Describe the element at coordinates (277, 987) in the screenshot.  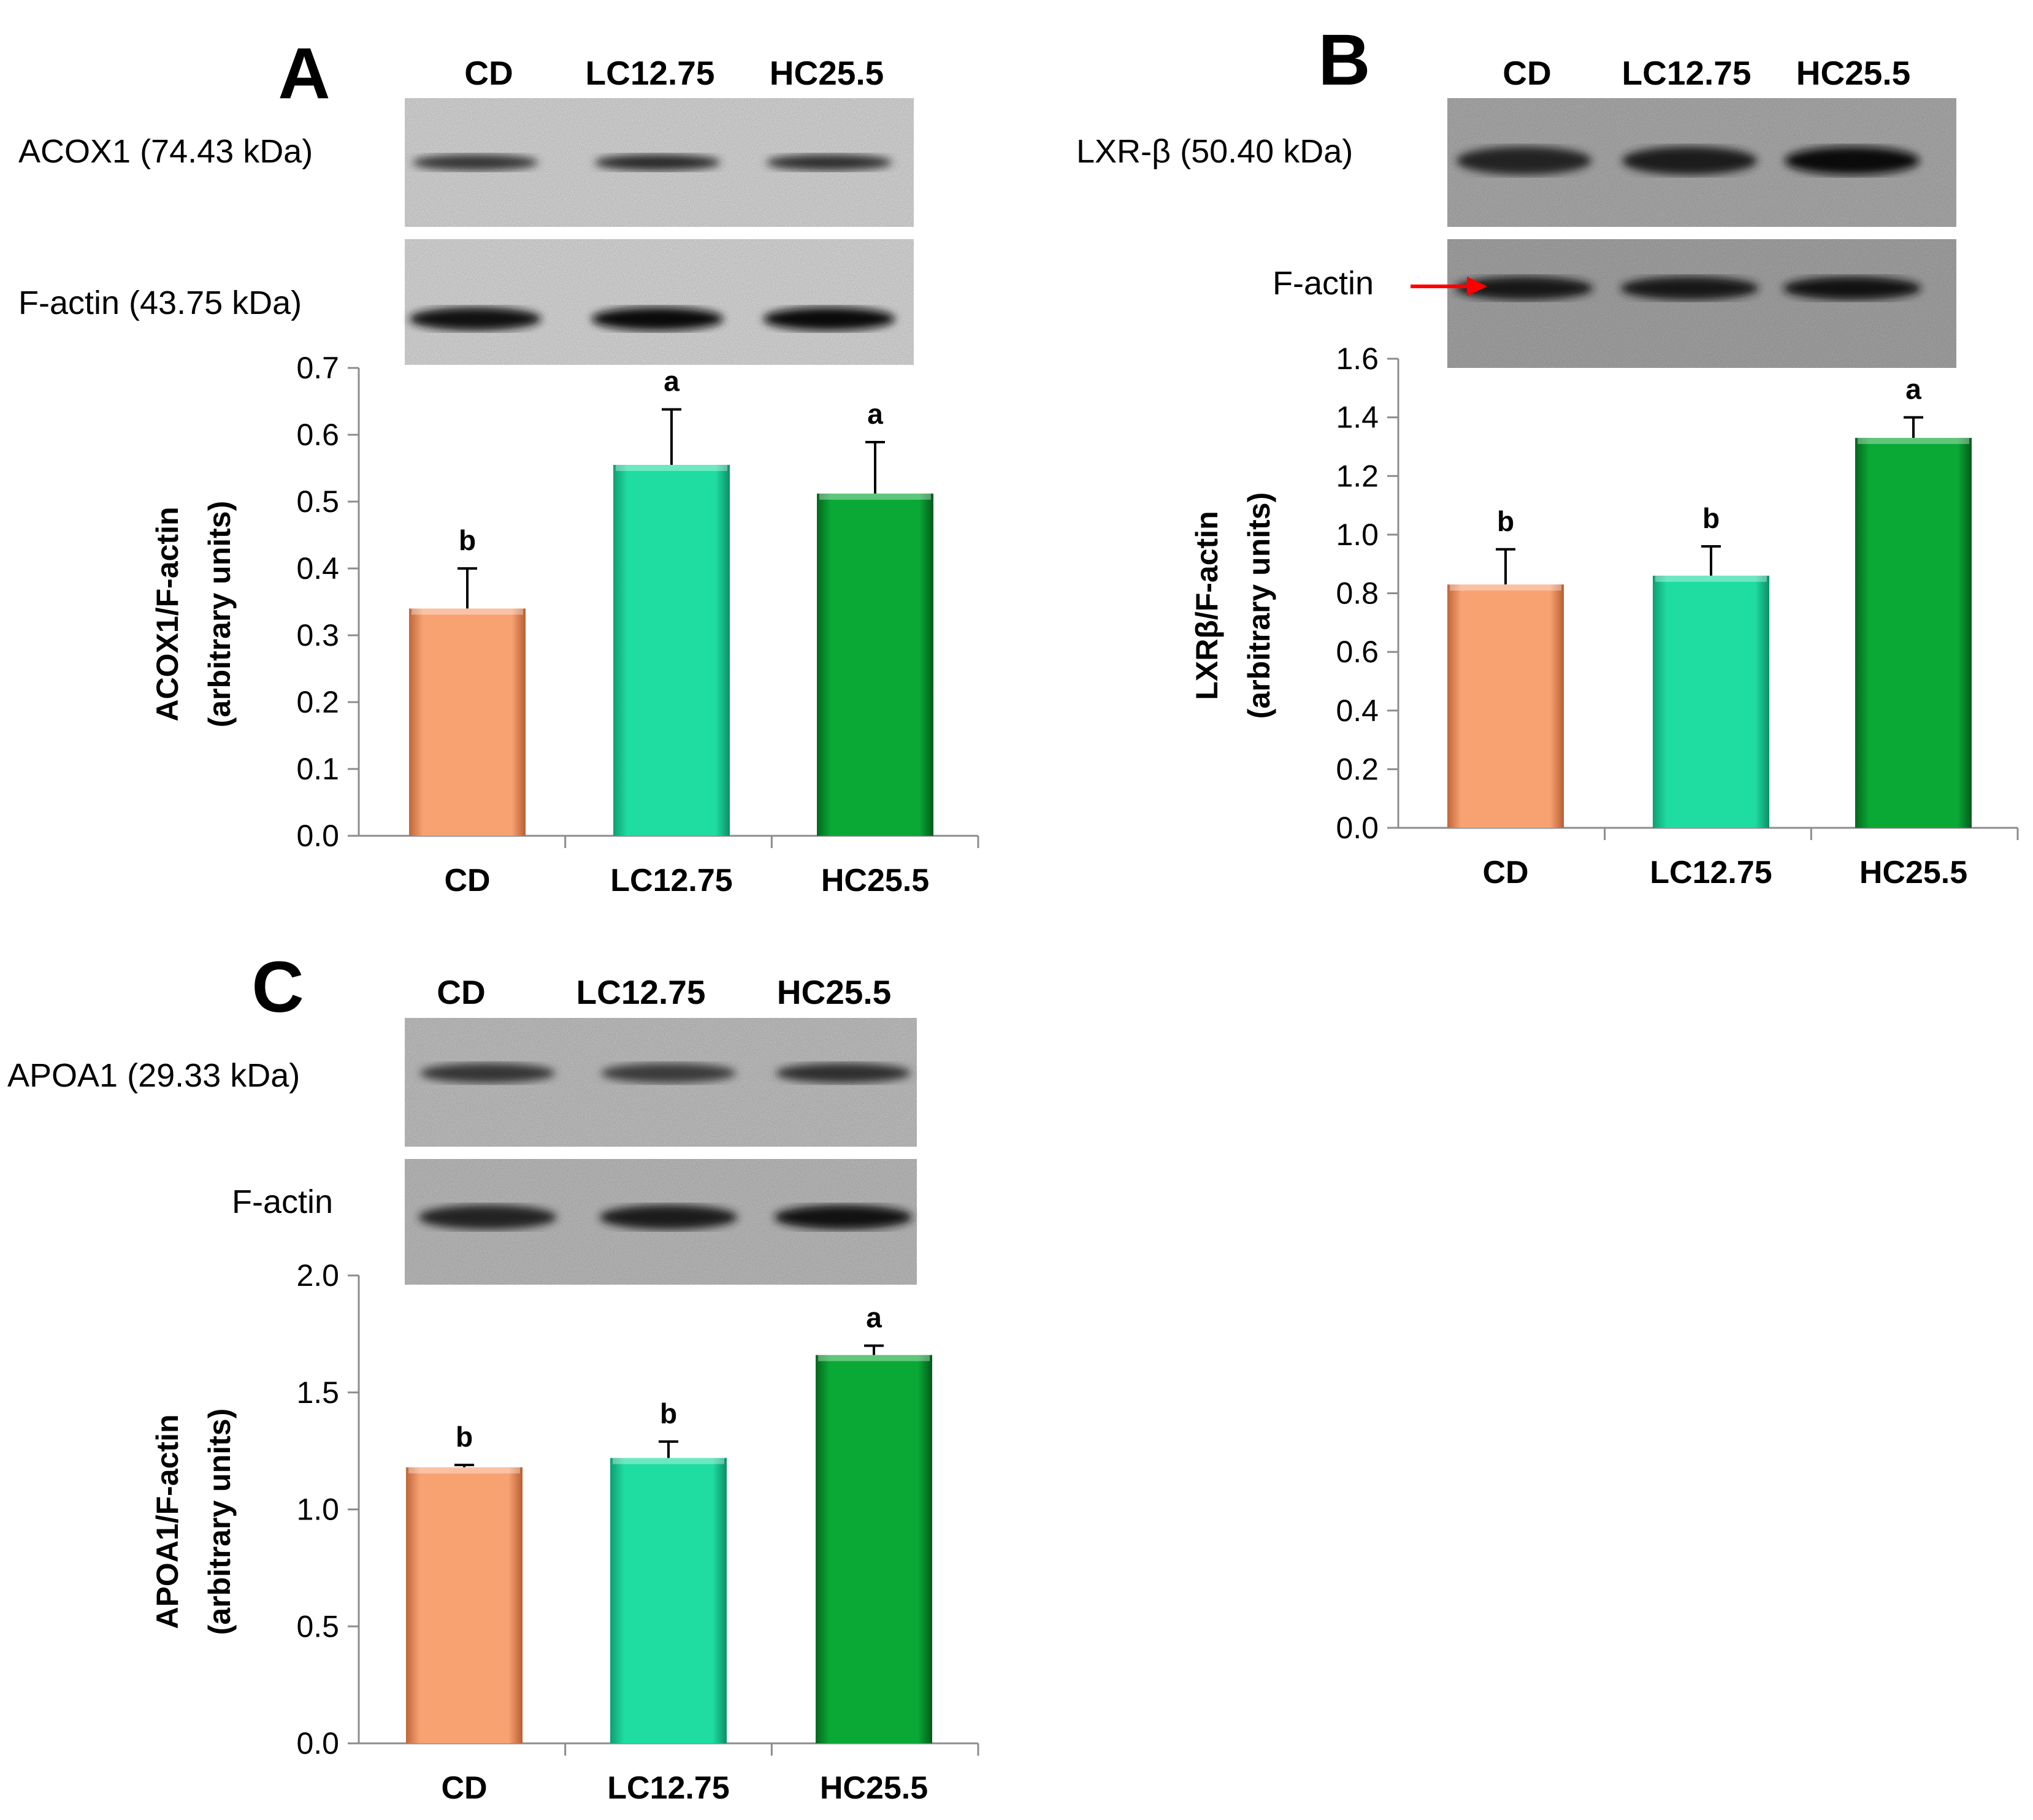
I see `panel-letter: C` at that location.